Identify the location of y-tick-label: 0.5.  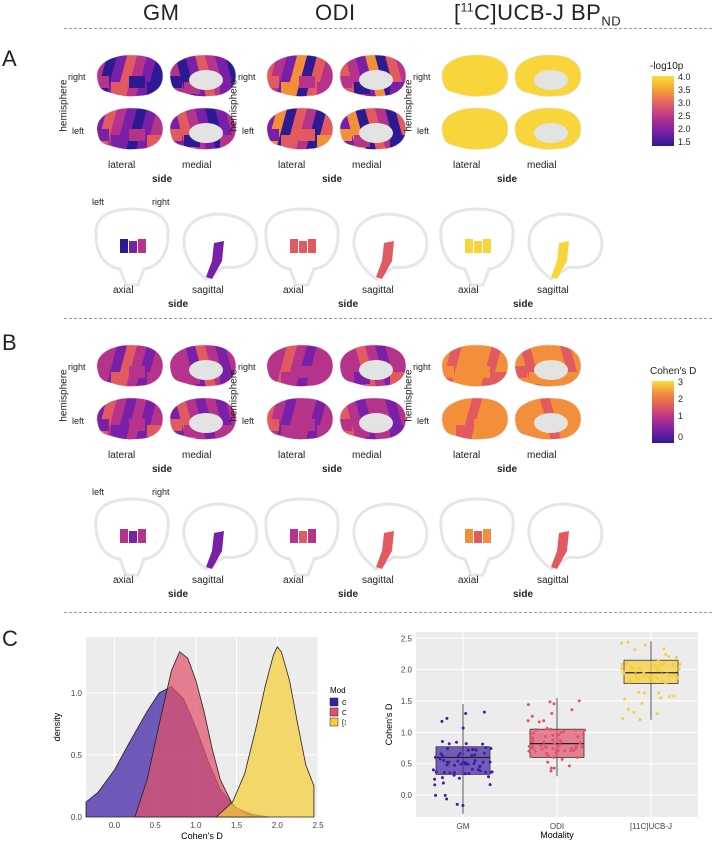
(407, 764).